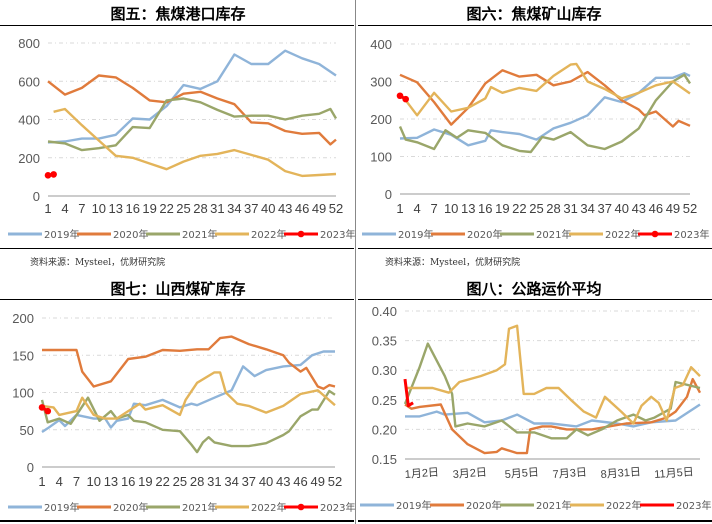  I want to click on y-tick-label: 0.15, so click(384, 459).